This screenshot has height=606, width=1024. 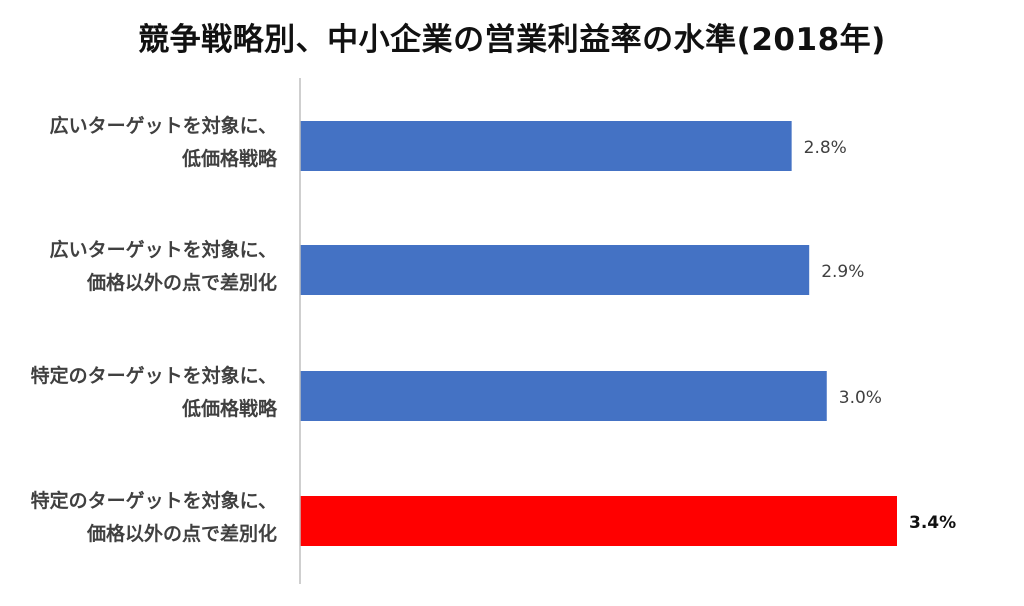 What do you see at coordinates (163, 249) in the screenshot?
I see `category-label-2-line-1: 広いターゲットを対象に、` at bounding box center [163, 249].